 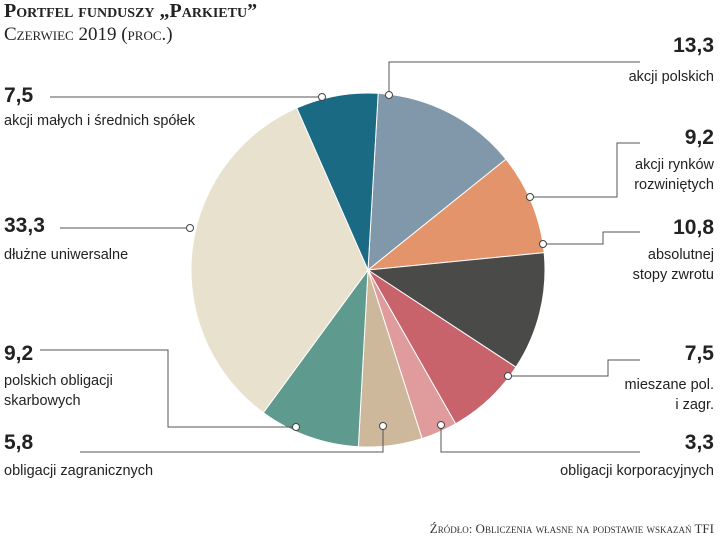 I want to click on value-label: 5,8, so click(x=19, y=442).